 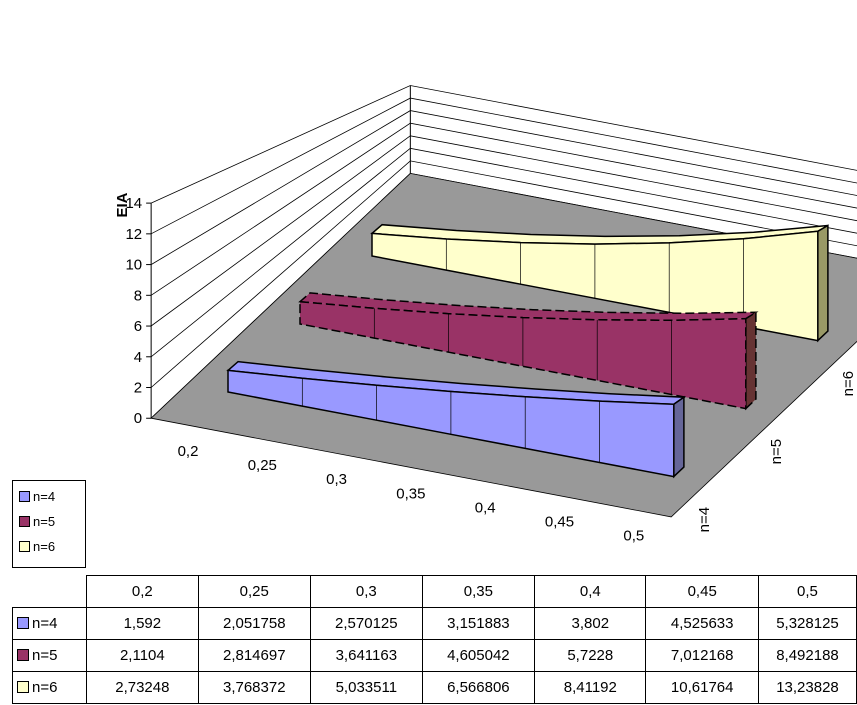 What do you see at coordinates (366, 687) in the screenshot?
I see `table-cell: 5,033511` at bounding box center [366, 687].